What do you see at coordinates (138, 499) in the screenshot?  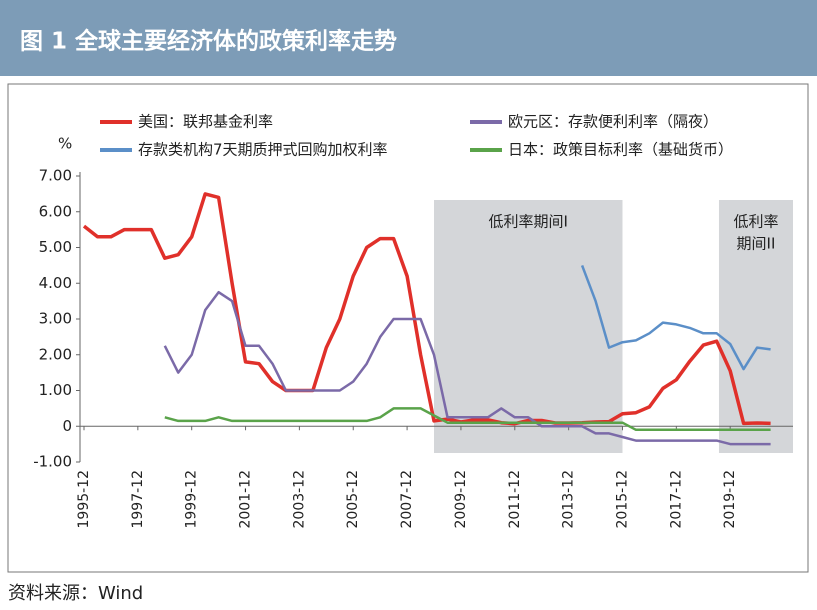 I see `x-tick-label: 1997-12` at bounding box center [138, 499].